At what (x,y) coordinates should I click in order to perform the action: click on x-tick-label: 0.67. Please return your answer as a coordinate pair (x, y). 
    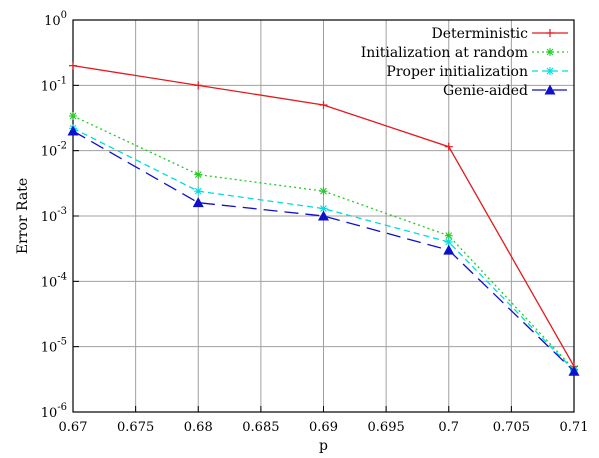
    Looking at the image, I should click on (73, 427).